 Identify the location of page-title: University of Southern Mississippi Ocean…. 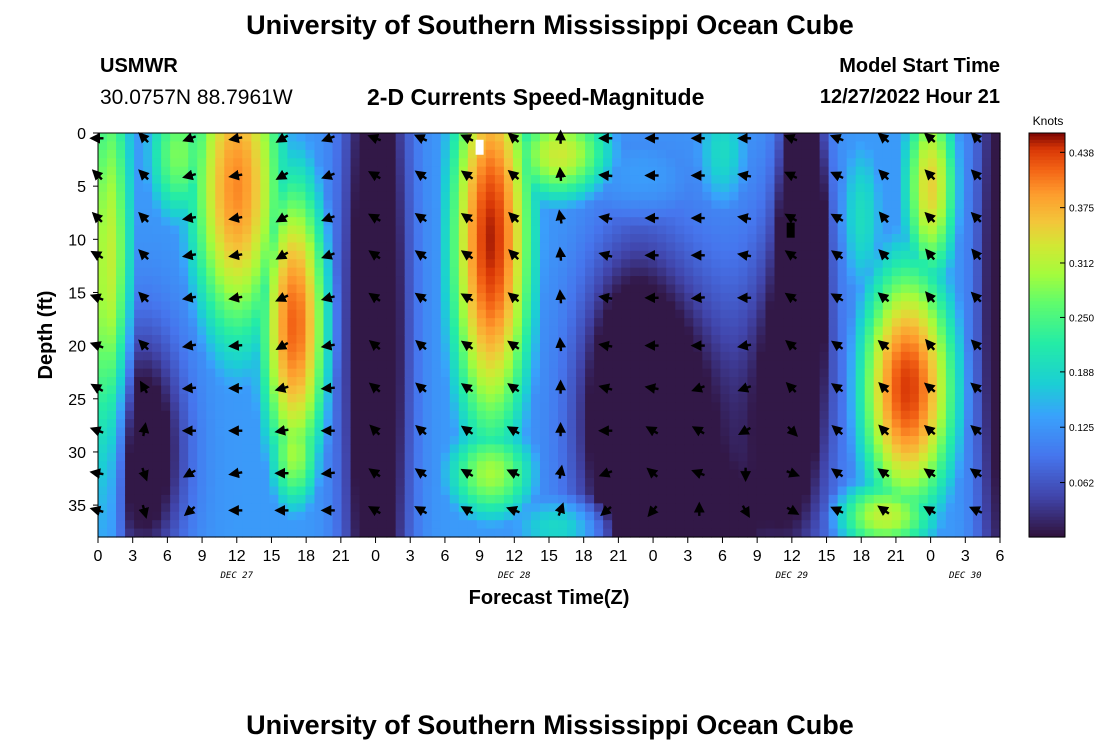
(550, 25).